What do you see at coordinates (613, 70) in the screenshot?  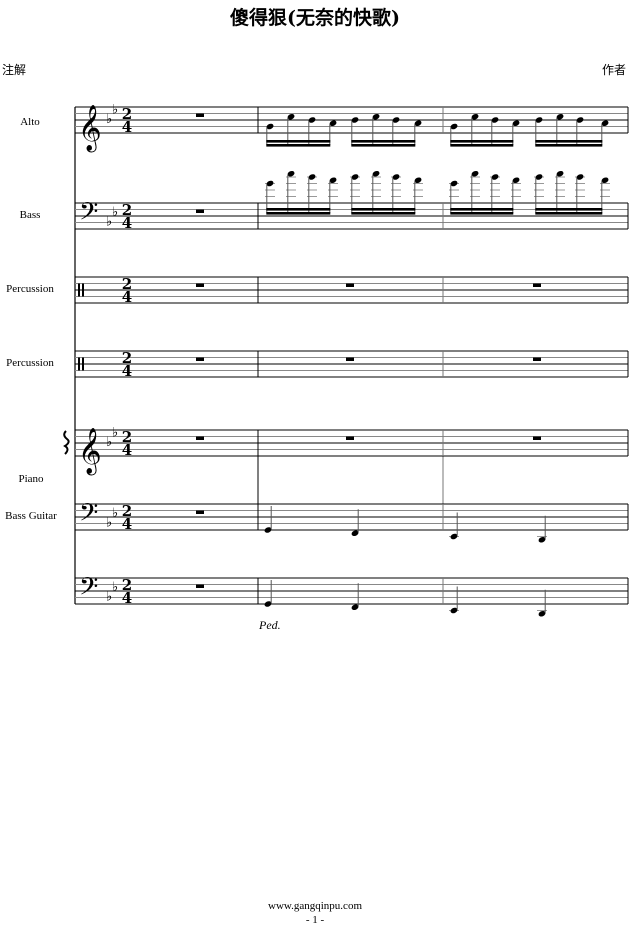 I see `author-label: 作者` at bounding box center [613, 70].